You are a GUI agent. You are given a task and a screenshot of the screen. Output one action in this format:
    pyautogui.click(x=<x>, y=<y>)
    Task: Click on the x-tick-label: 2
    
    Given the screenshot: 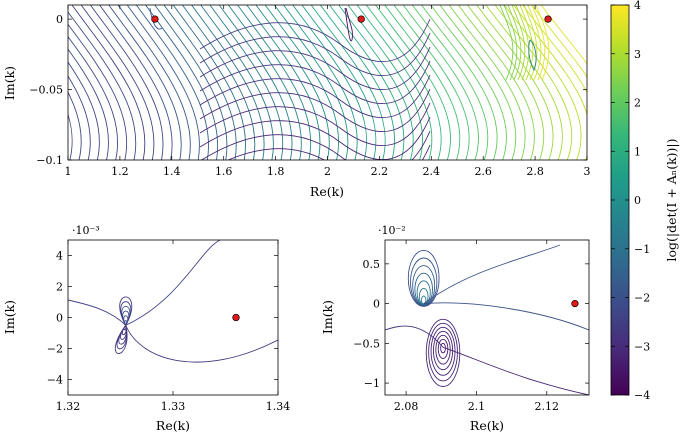 What is the action you would take?
    pyautogui.click(x=327, y=171)
    